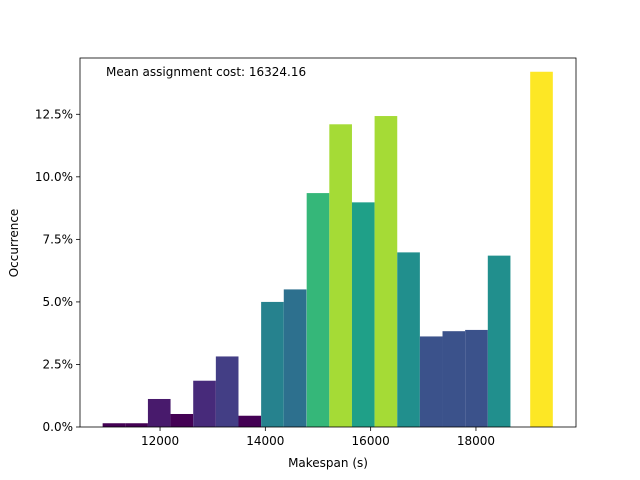  What do you see at coordinates (265, 441) in the screenshot?
I see `x-tick-label-1: 14000` at bounding box center [265, 441].